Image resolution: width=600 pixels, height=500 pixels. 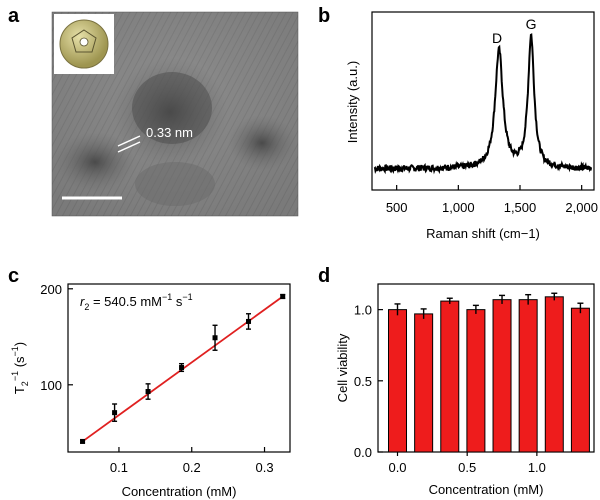 What do you see at coordinates (179, 491) in the screenshot?
I see `relaxivity-x-axis-label: Concentration (mM)` at bounding box center [179, 491].